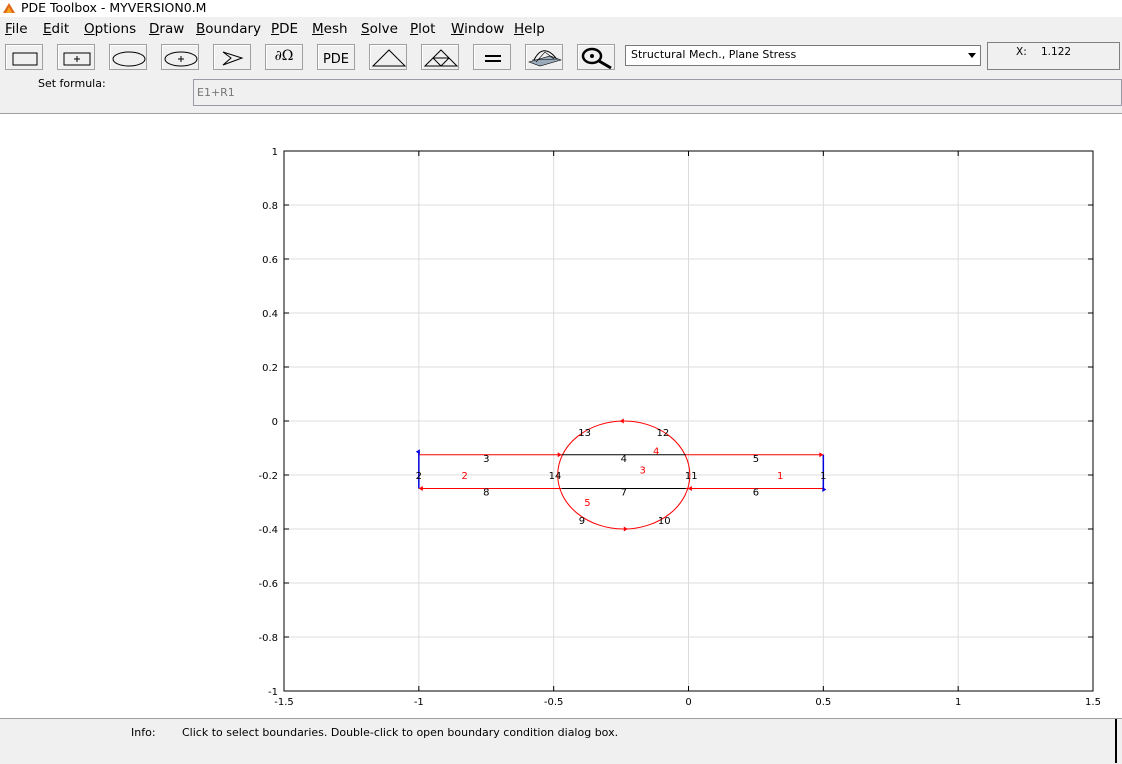 This screenshot has width=1122, height=764. I want to click on polygon-icon, so click(233, 58).